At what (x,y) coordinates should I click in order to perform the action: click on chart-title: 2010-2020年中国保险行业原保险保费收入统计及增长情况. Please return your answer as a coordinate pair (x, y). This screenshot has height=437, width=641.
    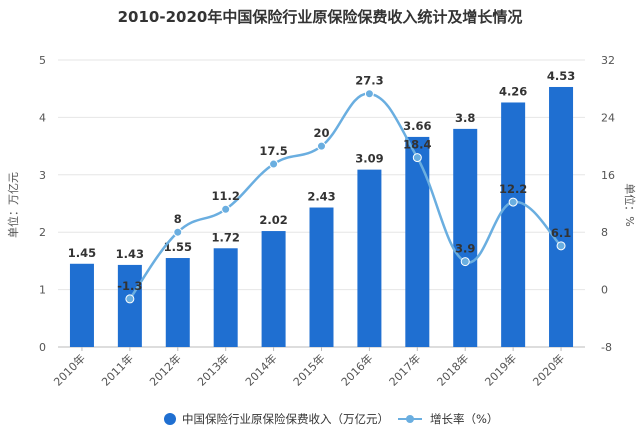
    Looking at the image, I should click on (320, 17).